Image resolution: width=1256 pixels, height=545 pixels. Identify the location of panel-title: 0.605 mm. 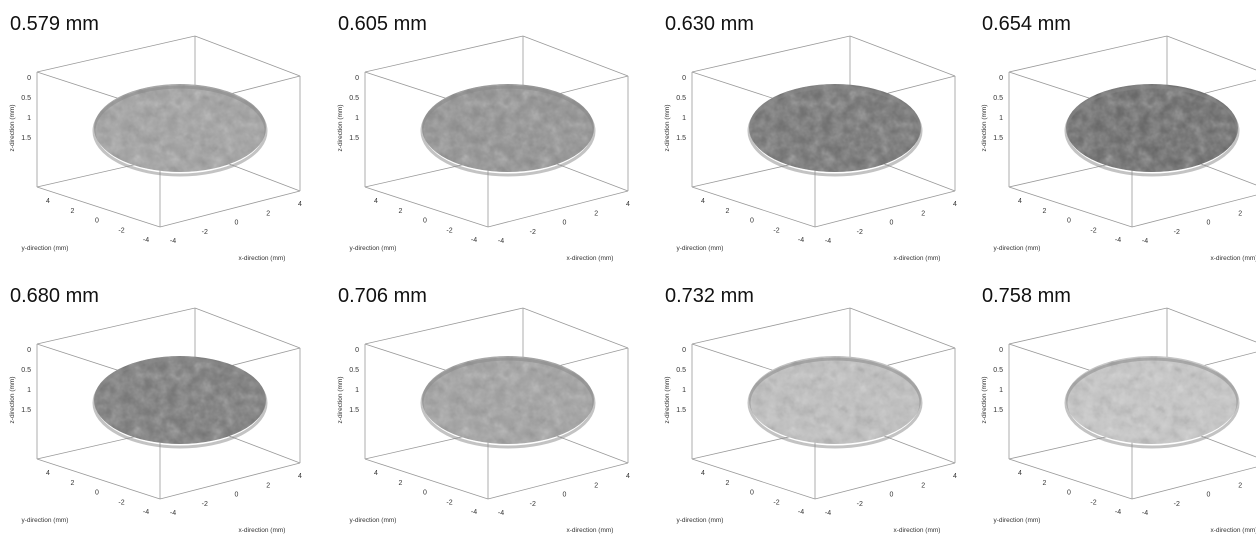
(382, 24).